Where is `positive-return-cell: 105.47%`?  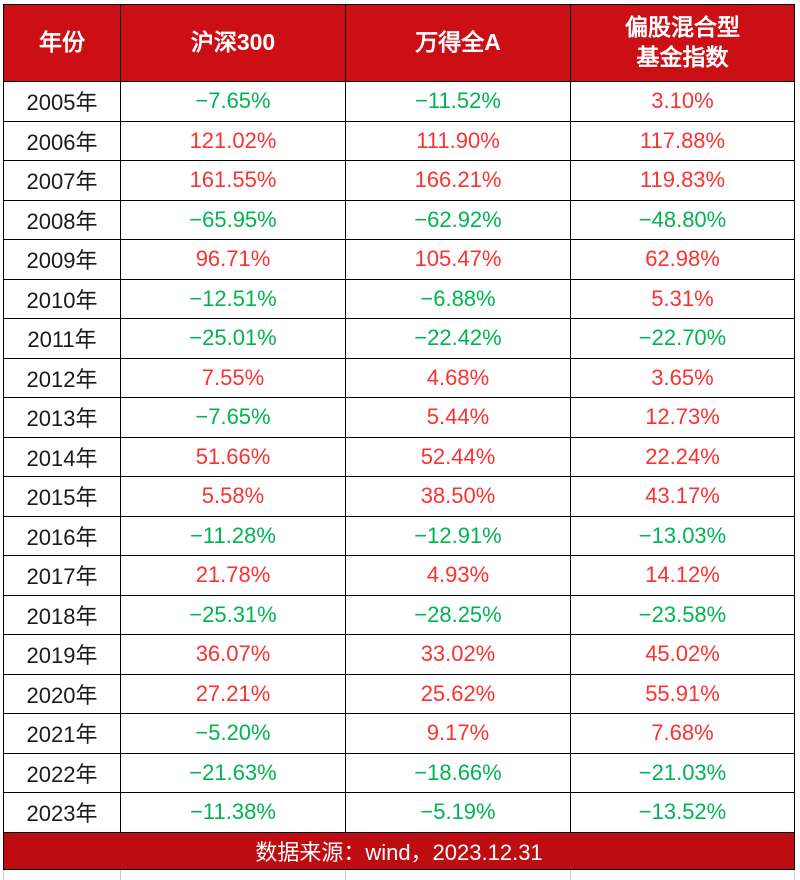
positive-return-cell: 105.47% is located at coordinates (458, 259).